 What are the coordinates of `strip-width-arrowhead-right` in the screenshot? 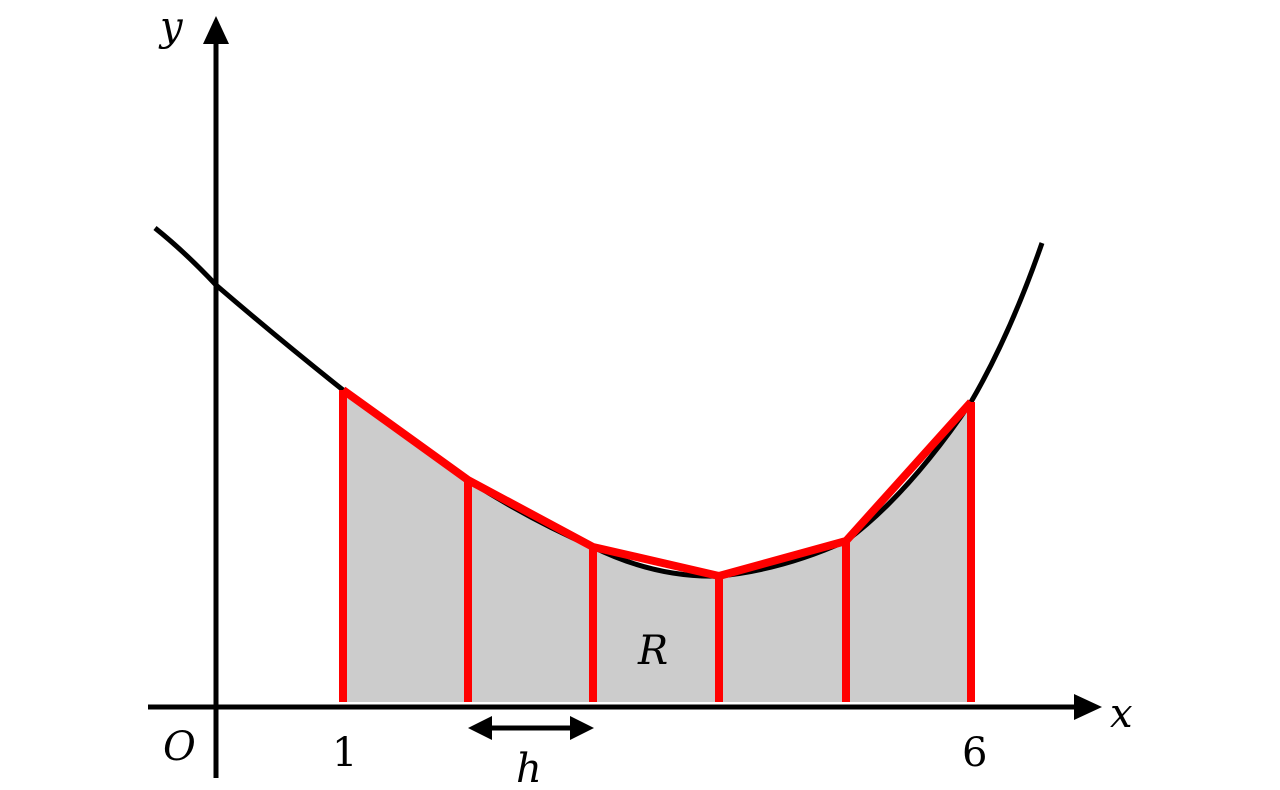 It's located at (582, 728).